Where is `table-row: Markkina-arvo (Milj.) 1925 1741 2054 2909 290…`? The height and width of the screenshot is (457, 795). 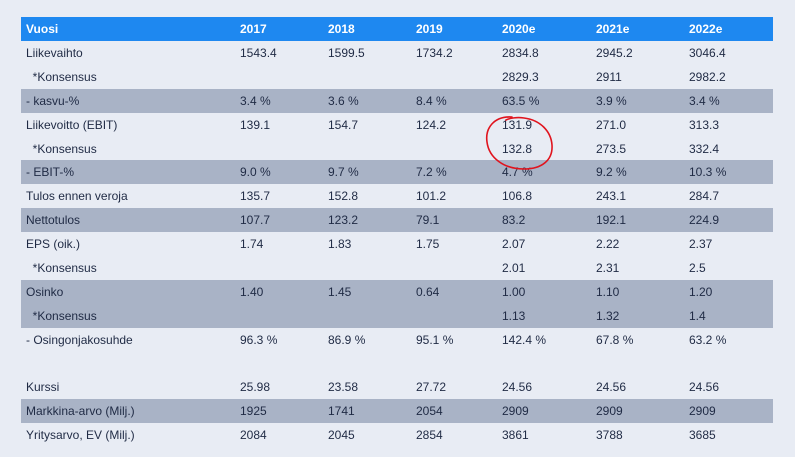
table-row: Markkina-arvo (Milj.) 1925 1741 2054 2909 290… is located at coordinates (397, 411).